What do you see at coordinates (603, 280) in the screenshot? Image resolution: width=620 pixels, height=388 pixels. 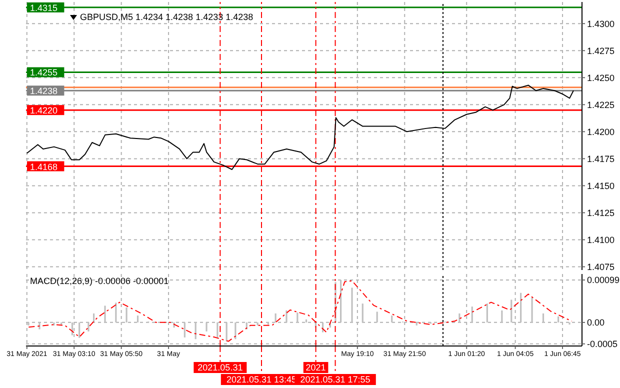 I see `y-tick-label: 0.00099` at bounding box center [603, 280].